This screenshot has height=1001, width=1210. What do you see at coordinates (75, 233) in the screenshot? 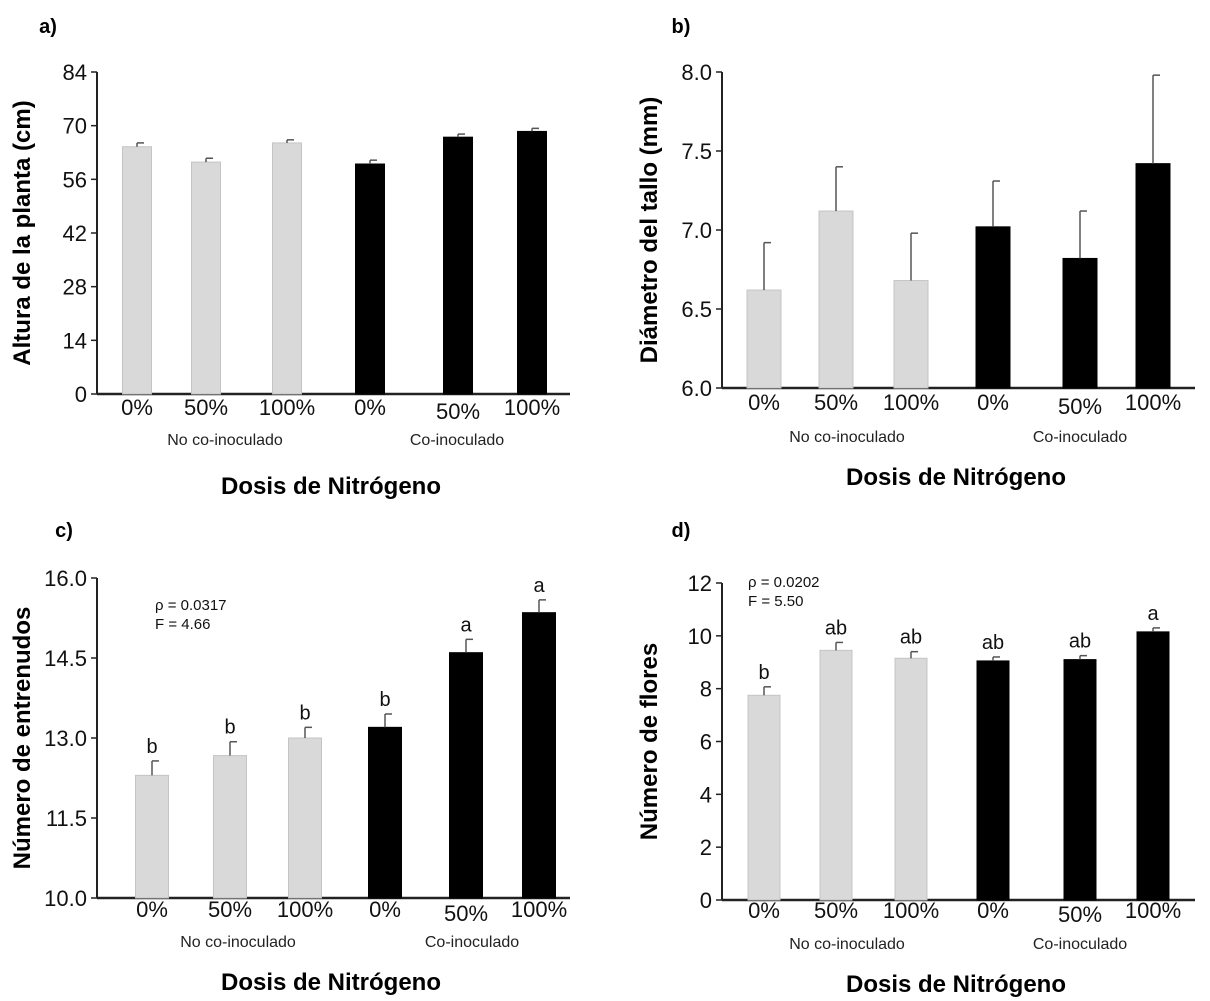
I see `y-tick-label: 42` at bounding box center [75, 233].